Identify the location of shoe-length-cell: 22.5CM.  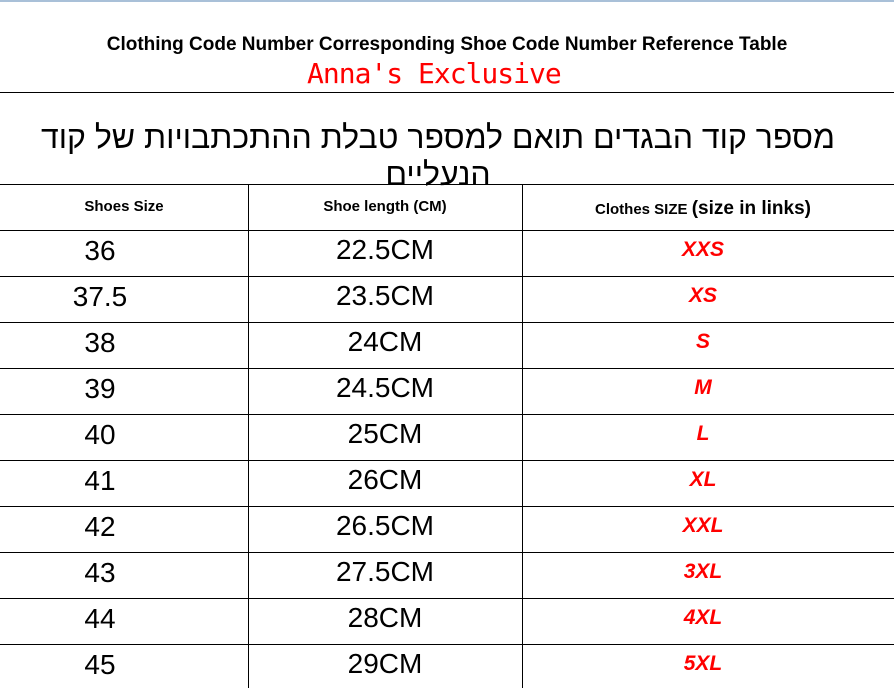
(385, 249).